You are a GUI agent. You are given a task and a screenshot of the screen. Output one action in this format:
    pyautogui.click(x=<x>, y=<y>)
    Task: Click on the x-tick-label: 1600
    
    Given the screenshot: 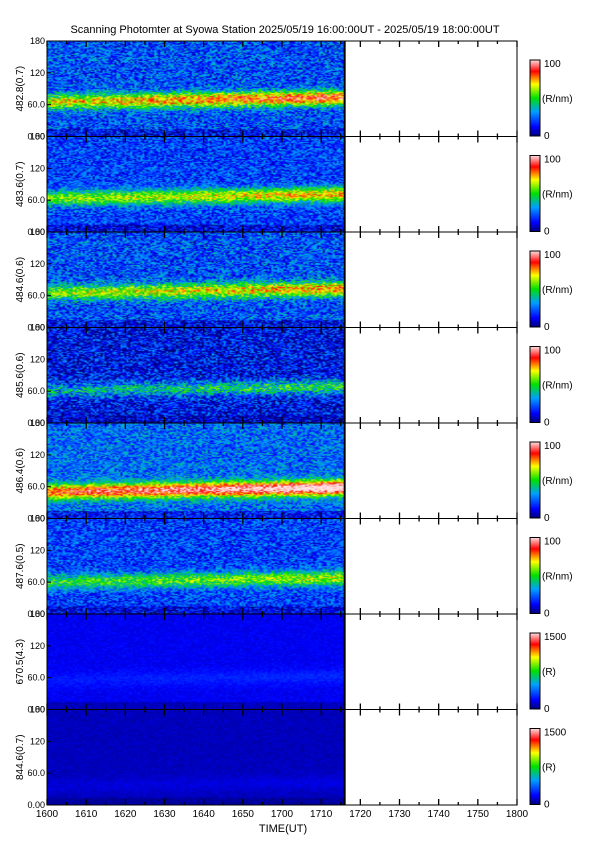 What is the action you would take?
    pyautogui.click(x=47, y=814)
    